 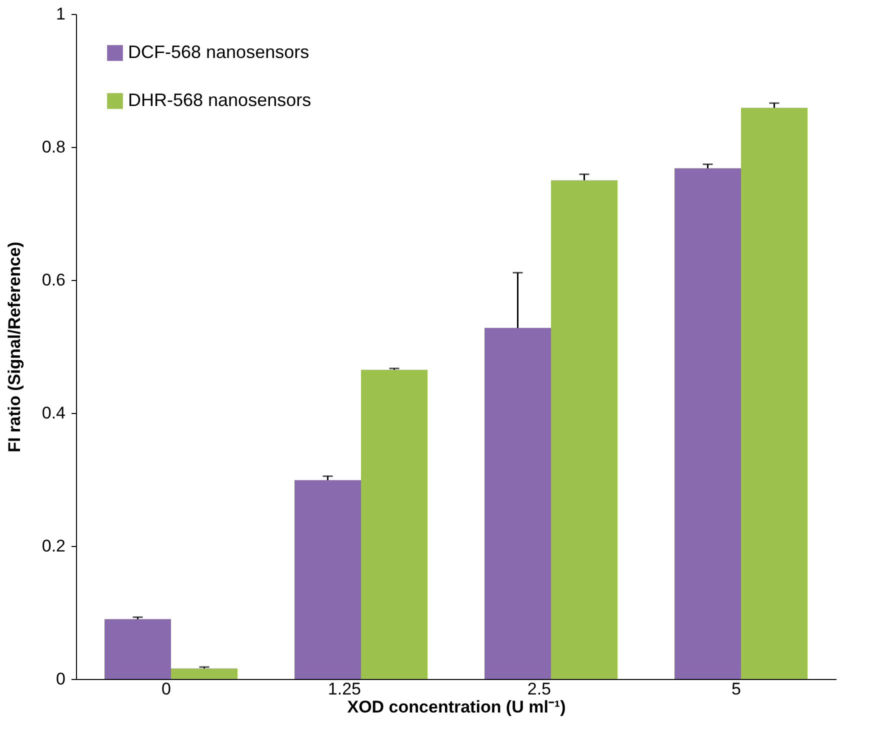 What do you see at coordinates (736, 689) in the screenshot?
I see `x-tick-label: 5` at bounding box center [736, 689].